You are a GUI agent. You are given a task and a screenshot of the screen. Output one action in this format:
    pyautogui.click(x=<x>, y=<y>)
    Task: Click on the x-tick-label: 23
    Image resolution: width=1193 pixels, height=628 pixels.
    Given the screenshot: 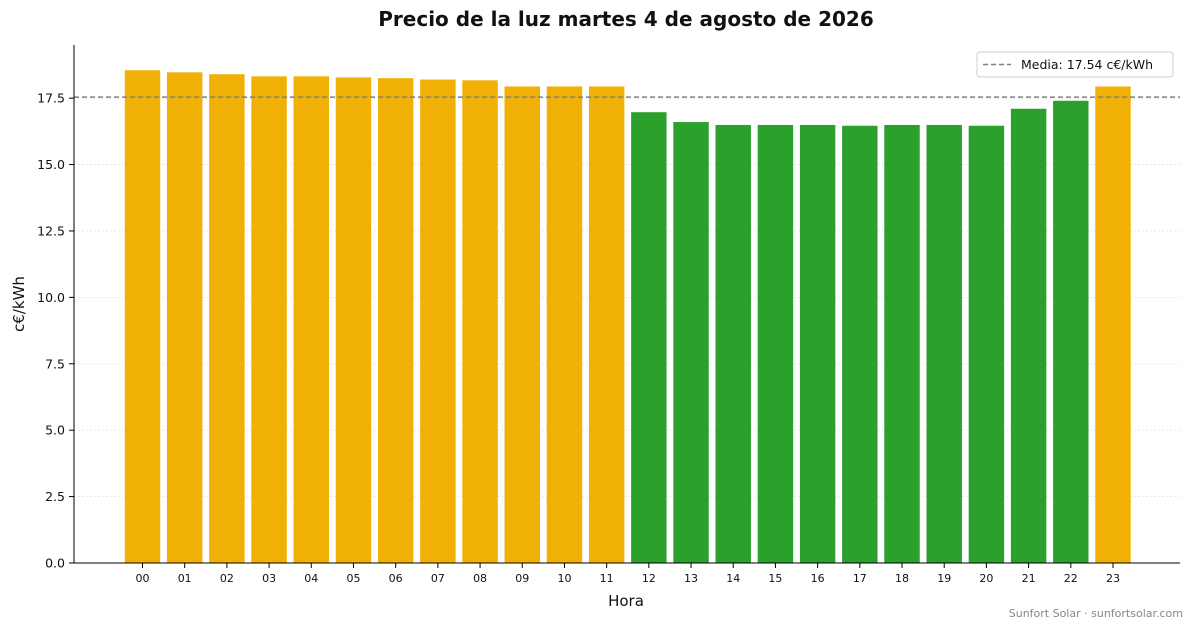 What is the action you would take?
    pyautogui.click(x=1113, y=578)
    